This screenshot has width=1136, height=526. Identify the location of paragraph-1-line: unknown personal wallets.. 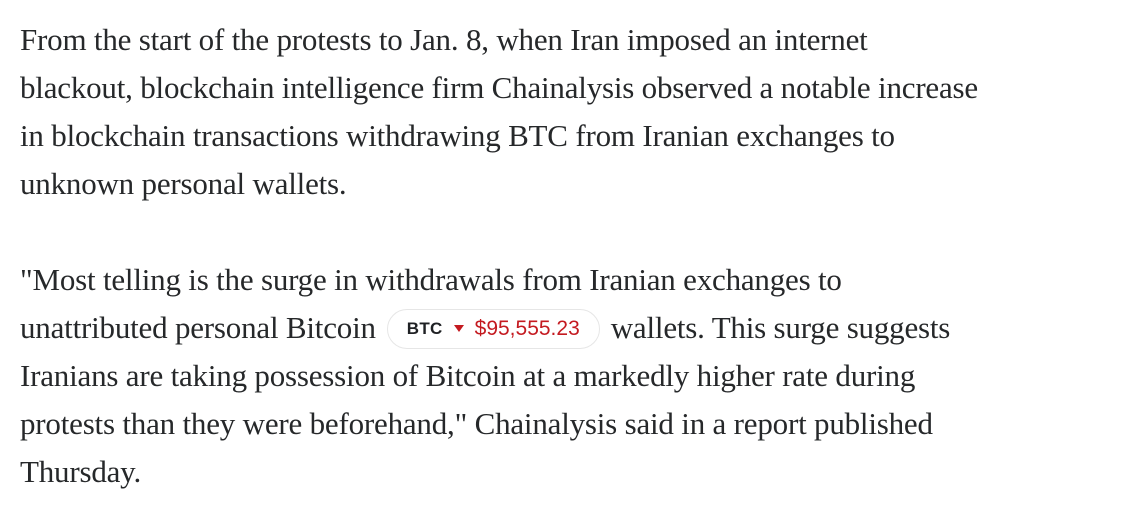
(183, 183).